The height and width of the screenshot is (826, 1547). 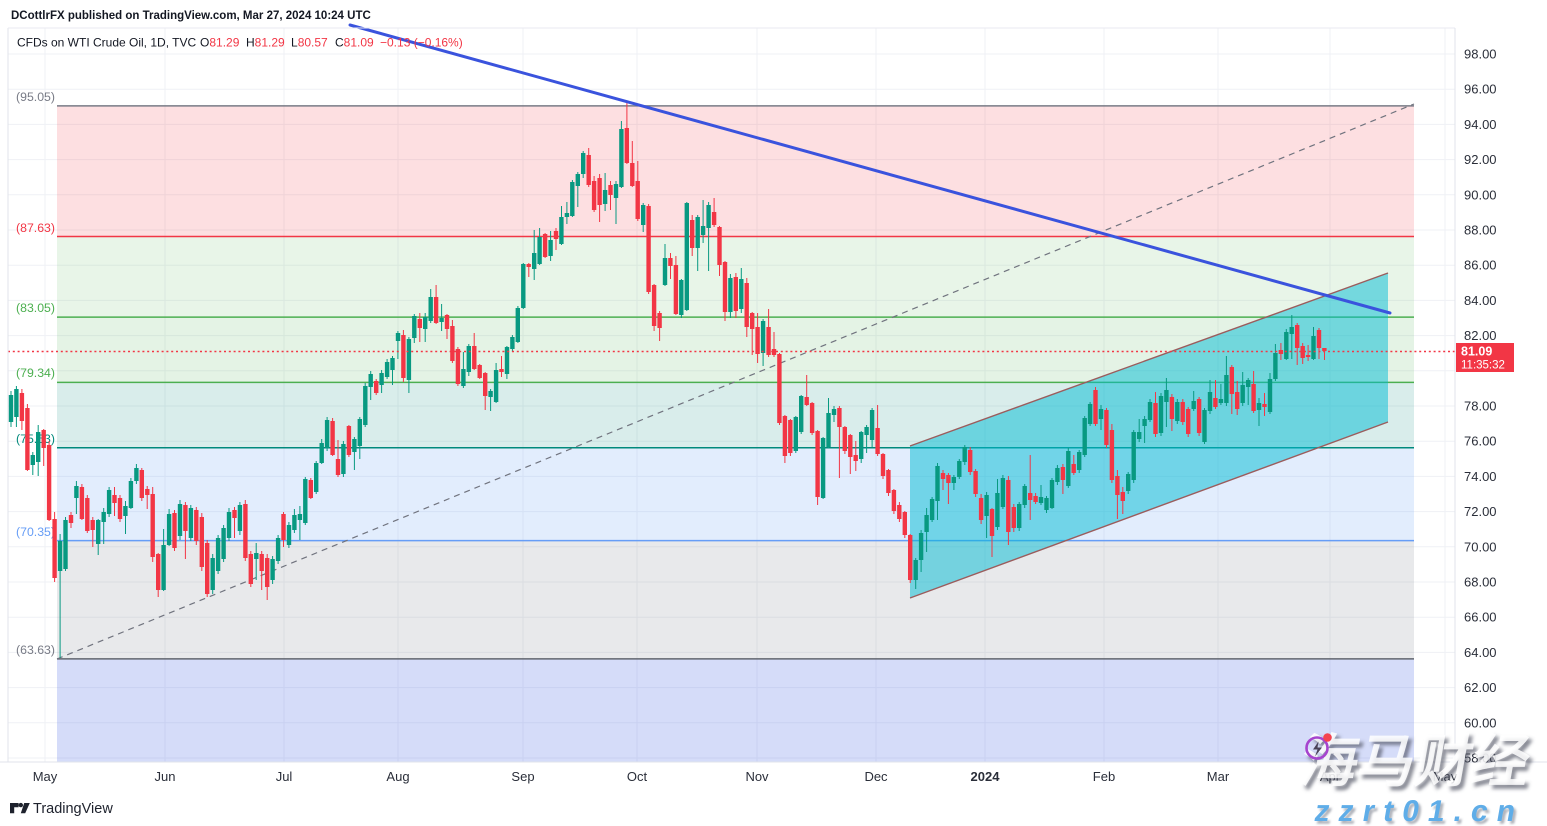 What do you see at coordinates (1480, 582) in the screenshot?
I see `svg-text: 68.00` at bounding box center [1480, 582].